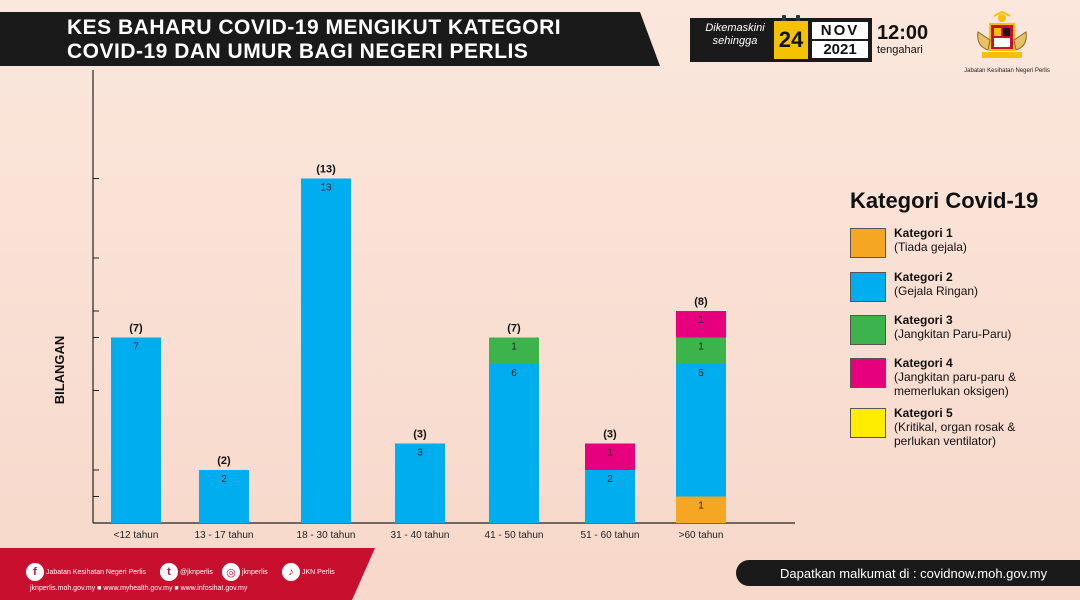 This screenshot has width=1080, height=600. Describe the element at coordinates (326, 170) in the screenshot. I see `bar-total-label: (13)` at that location.